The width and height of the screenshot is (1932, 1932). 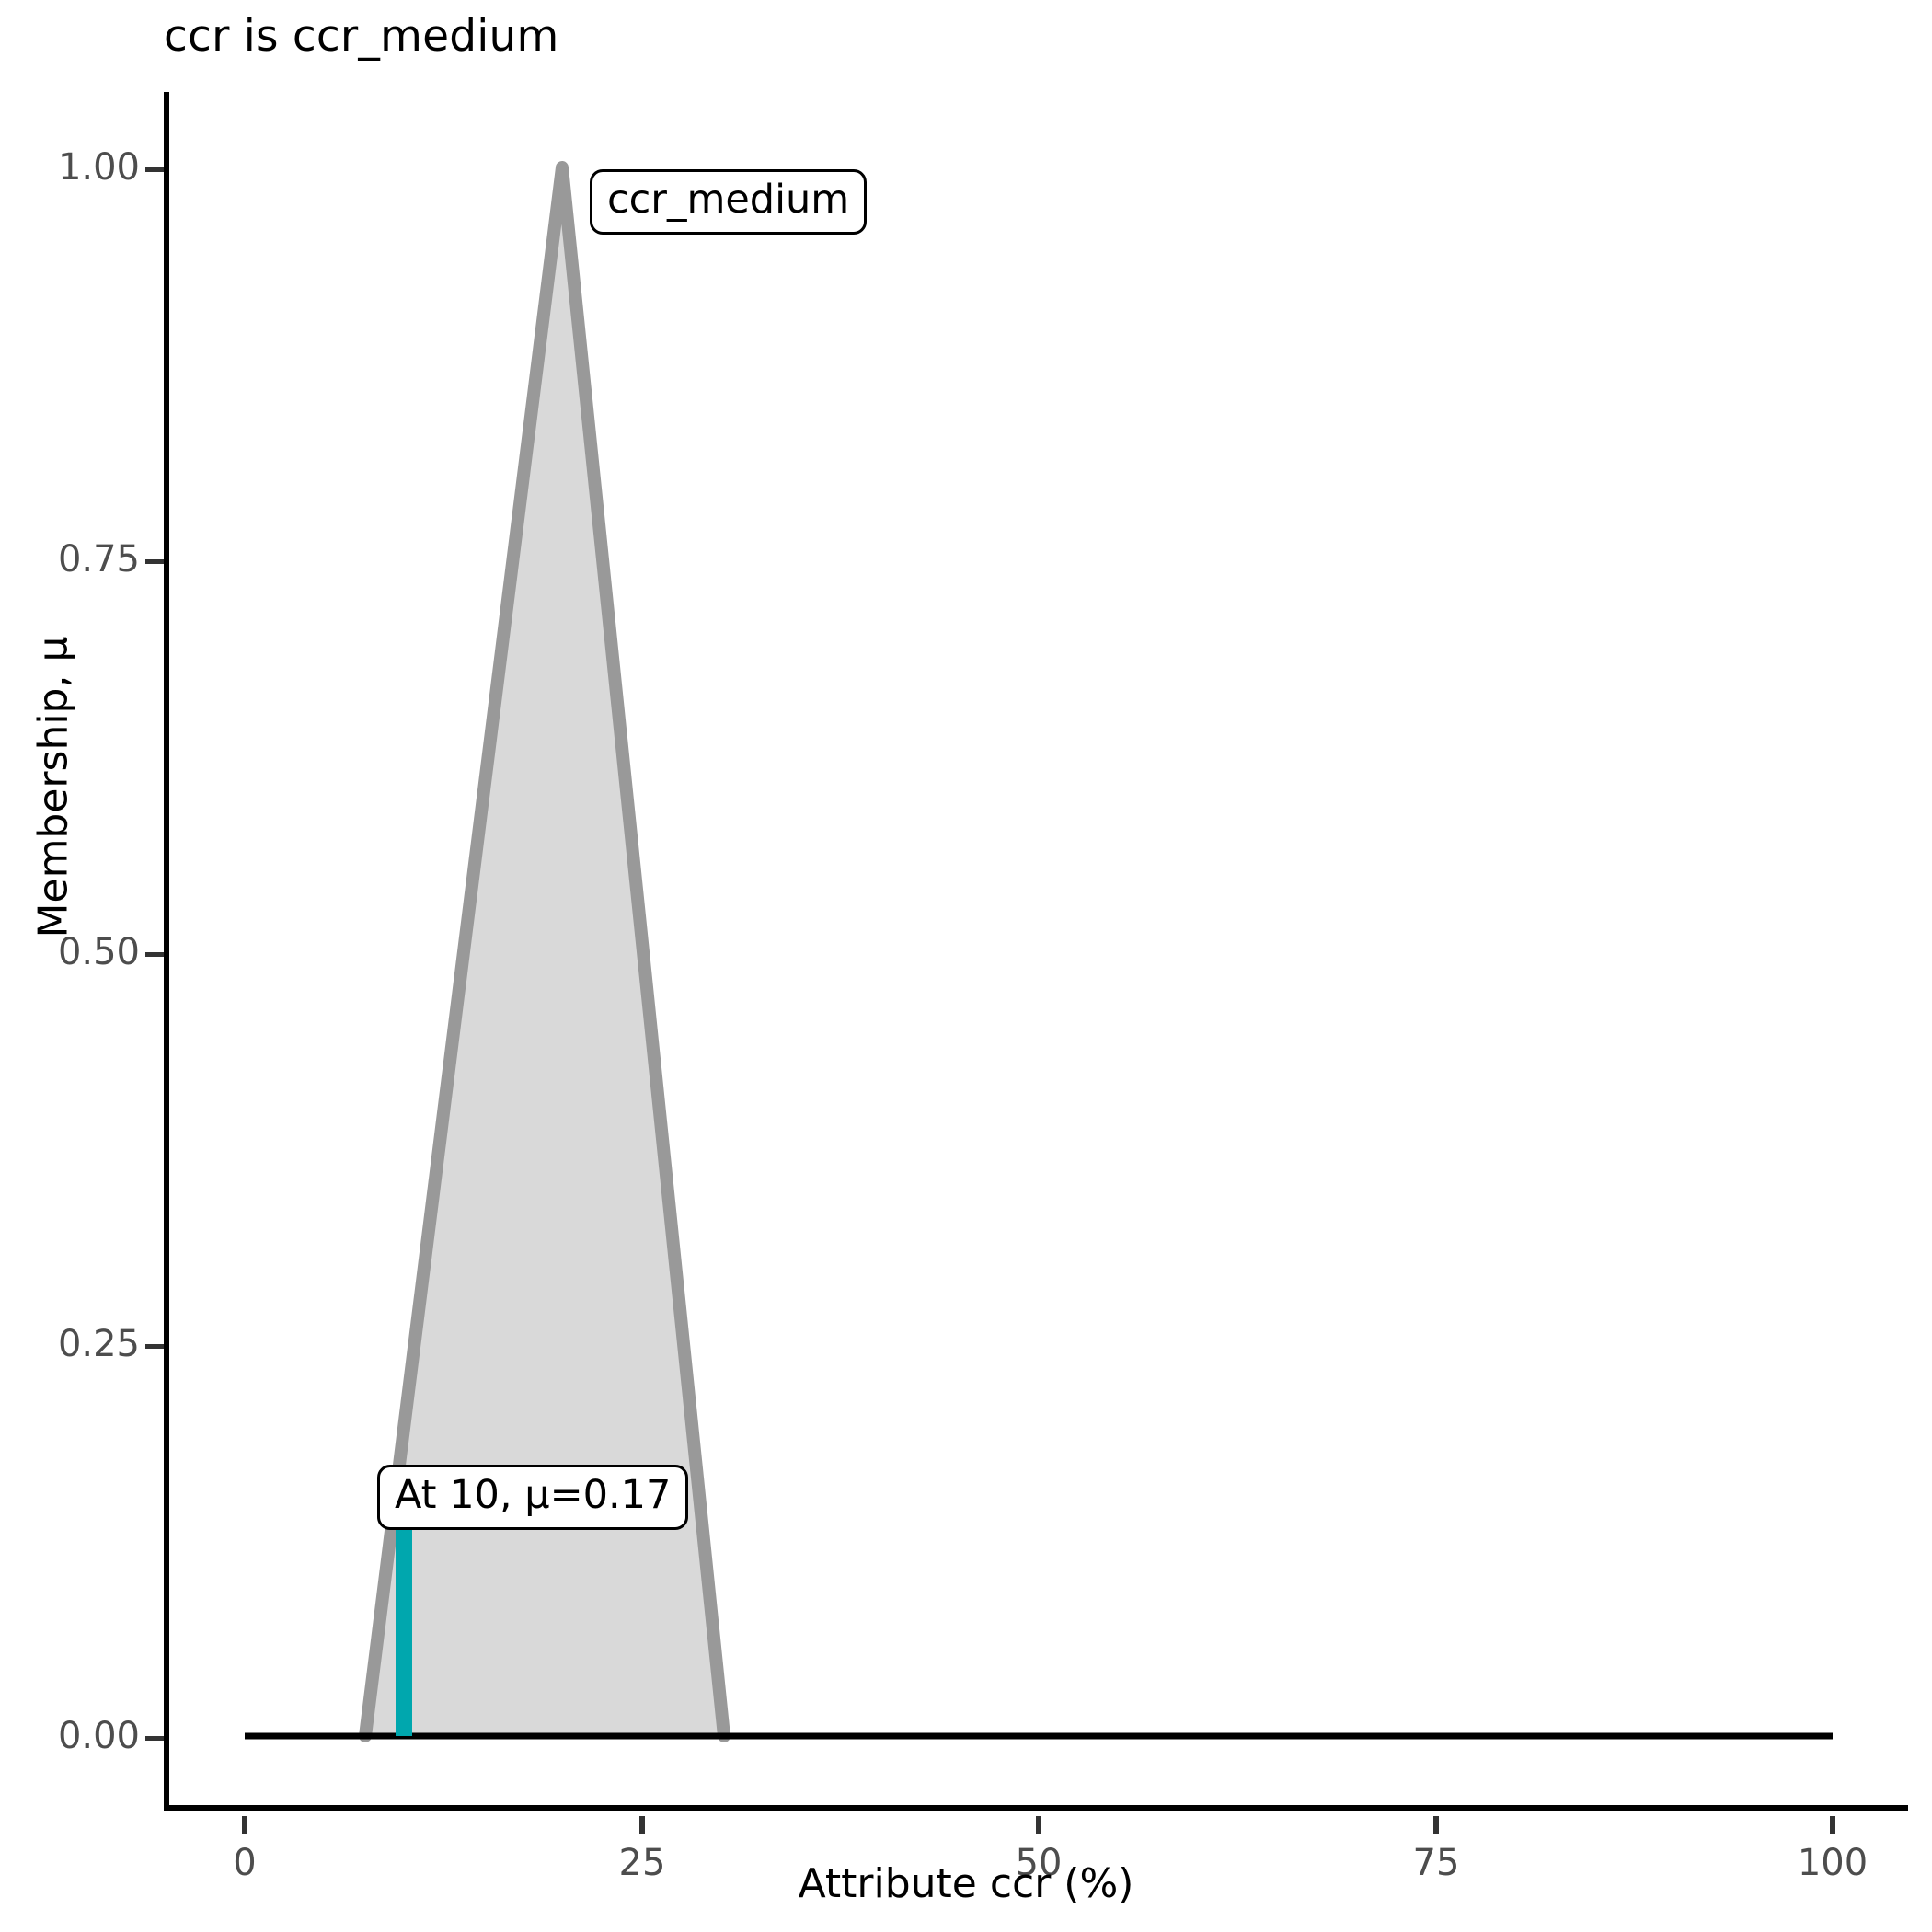 What do you see at coordinates (98, 559) in the screenshot?
I see `y-tick-label: 0.75` at bounding box center [98, 559].